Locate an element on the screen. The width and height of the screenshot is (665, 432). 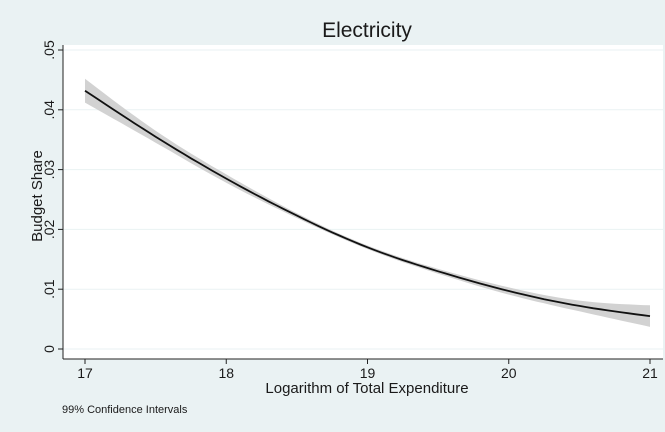
x-tick-label: 17 is located at coordinates (85, 373).